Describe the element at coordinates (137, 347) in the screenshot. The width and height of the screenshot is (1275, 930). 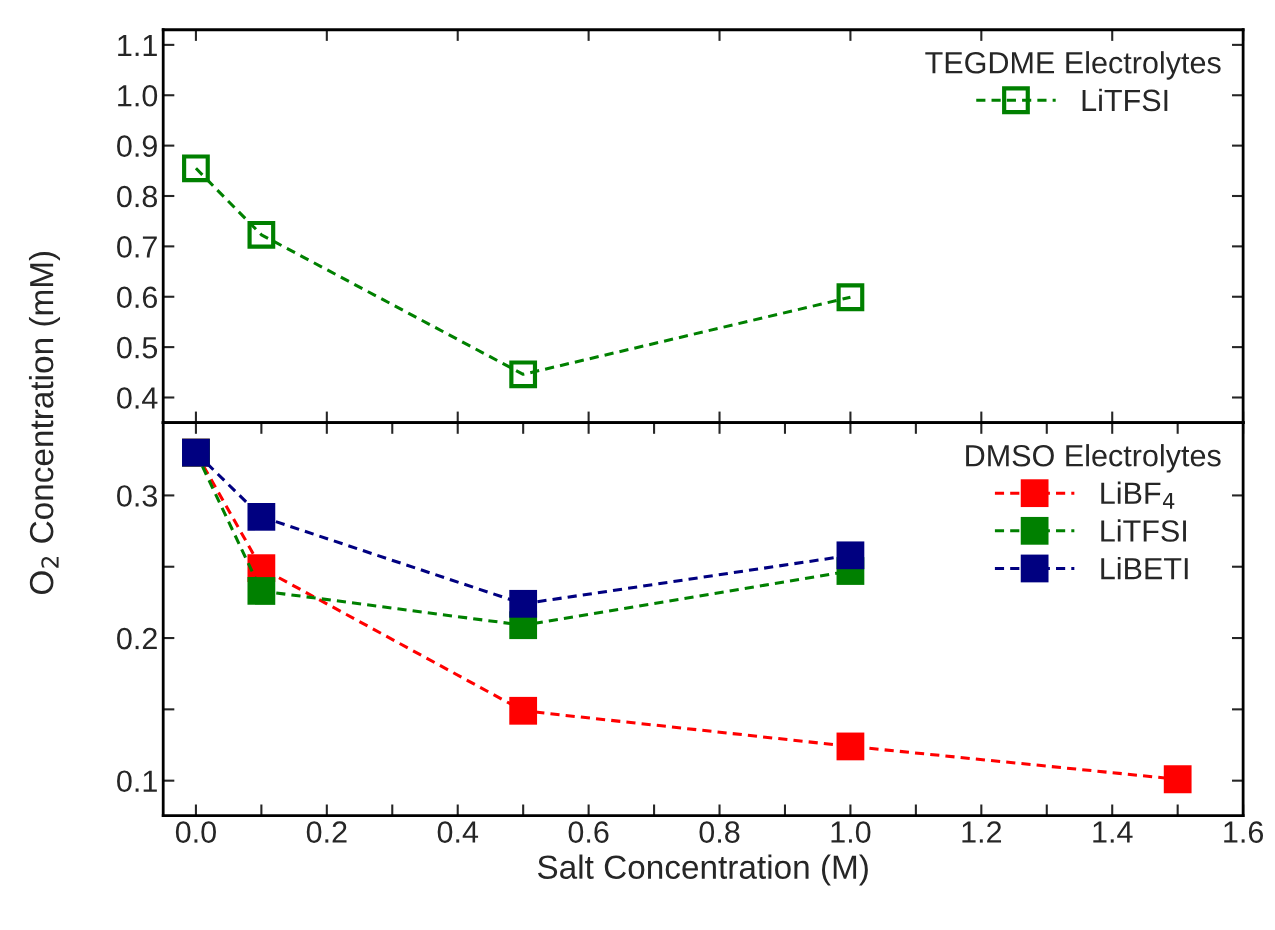
I see `y-tick-label: 0.5` at that location.